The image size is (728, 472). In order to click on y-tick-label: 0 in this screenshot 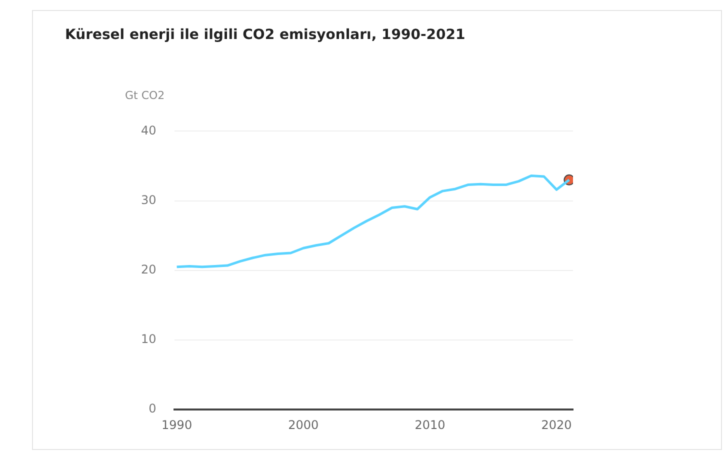, I will do `click(152, 409)`.